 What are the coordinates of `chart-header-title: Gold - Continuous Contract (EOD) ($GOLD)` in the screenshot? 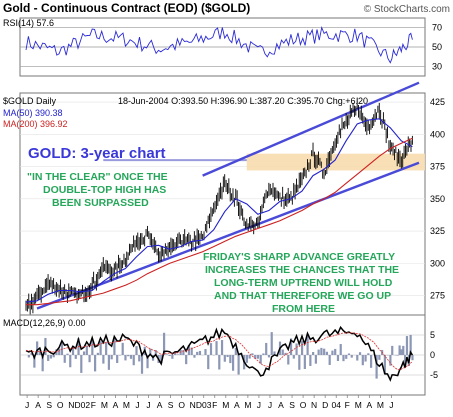 It's located at (126, 8).